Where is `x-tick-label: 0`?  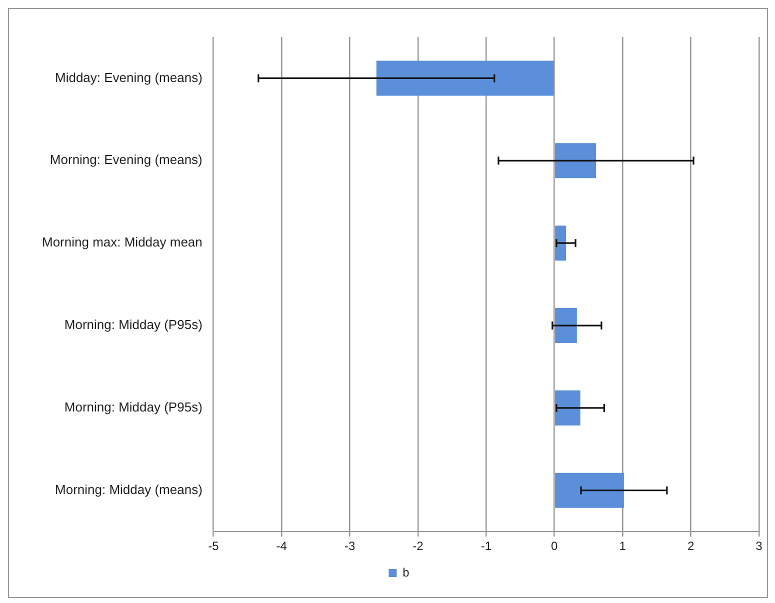 x-tick-label: 0 is located at coordinates (554, 546).